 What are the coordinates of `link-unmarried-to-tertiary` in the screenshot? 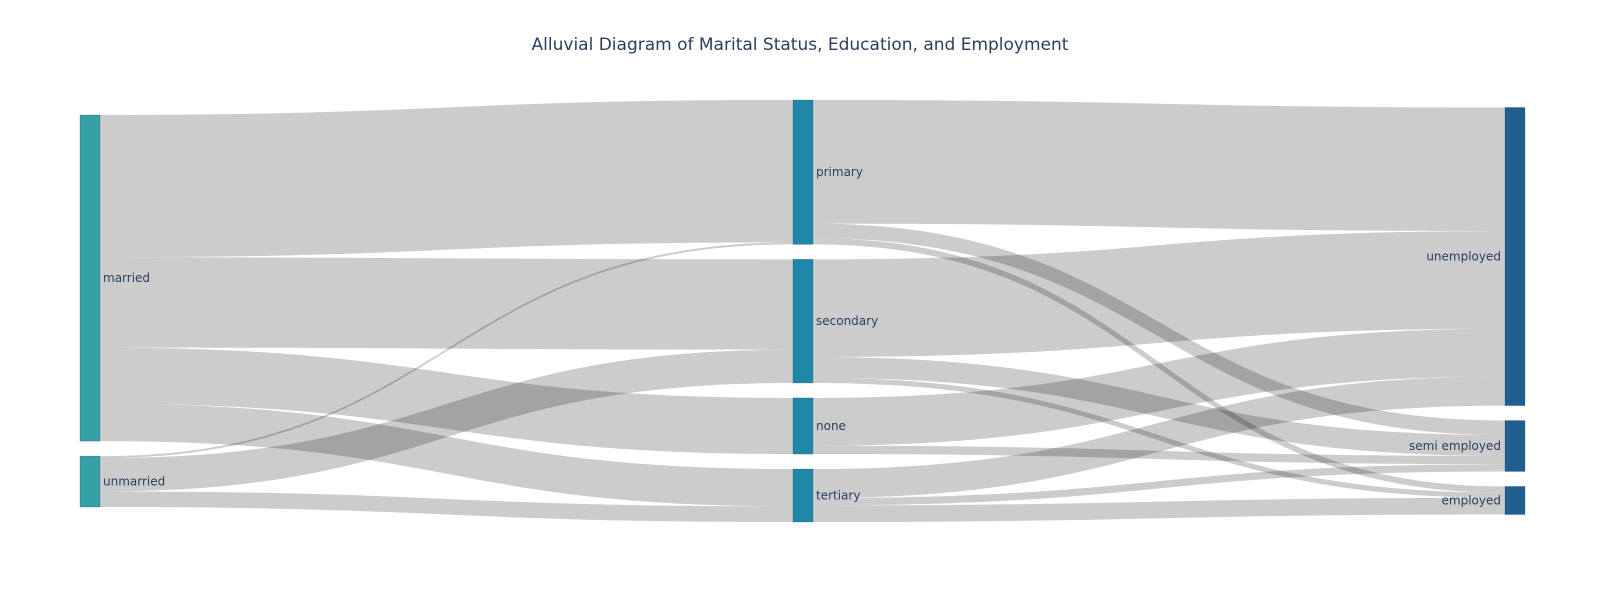 It's located at (446, 506).